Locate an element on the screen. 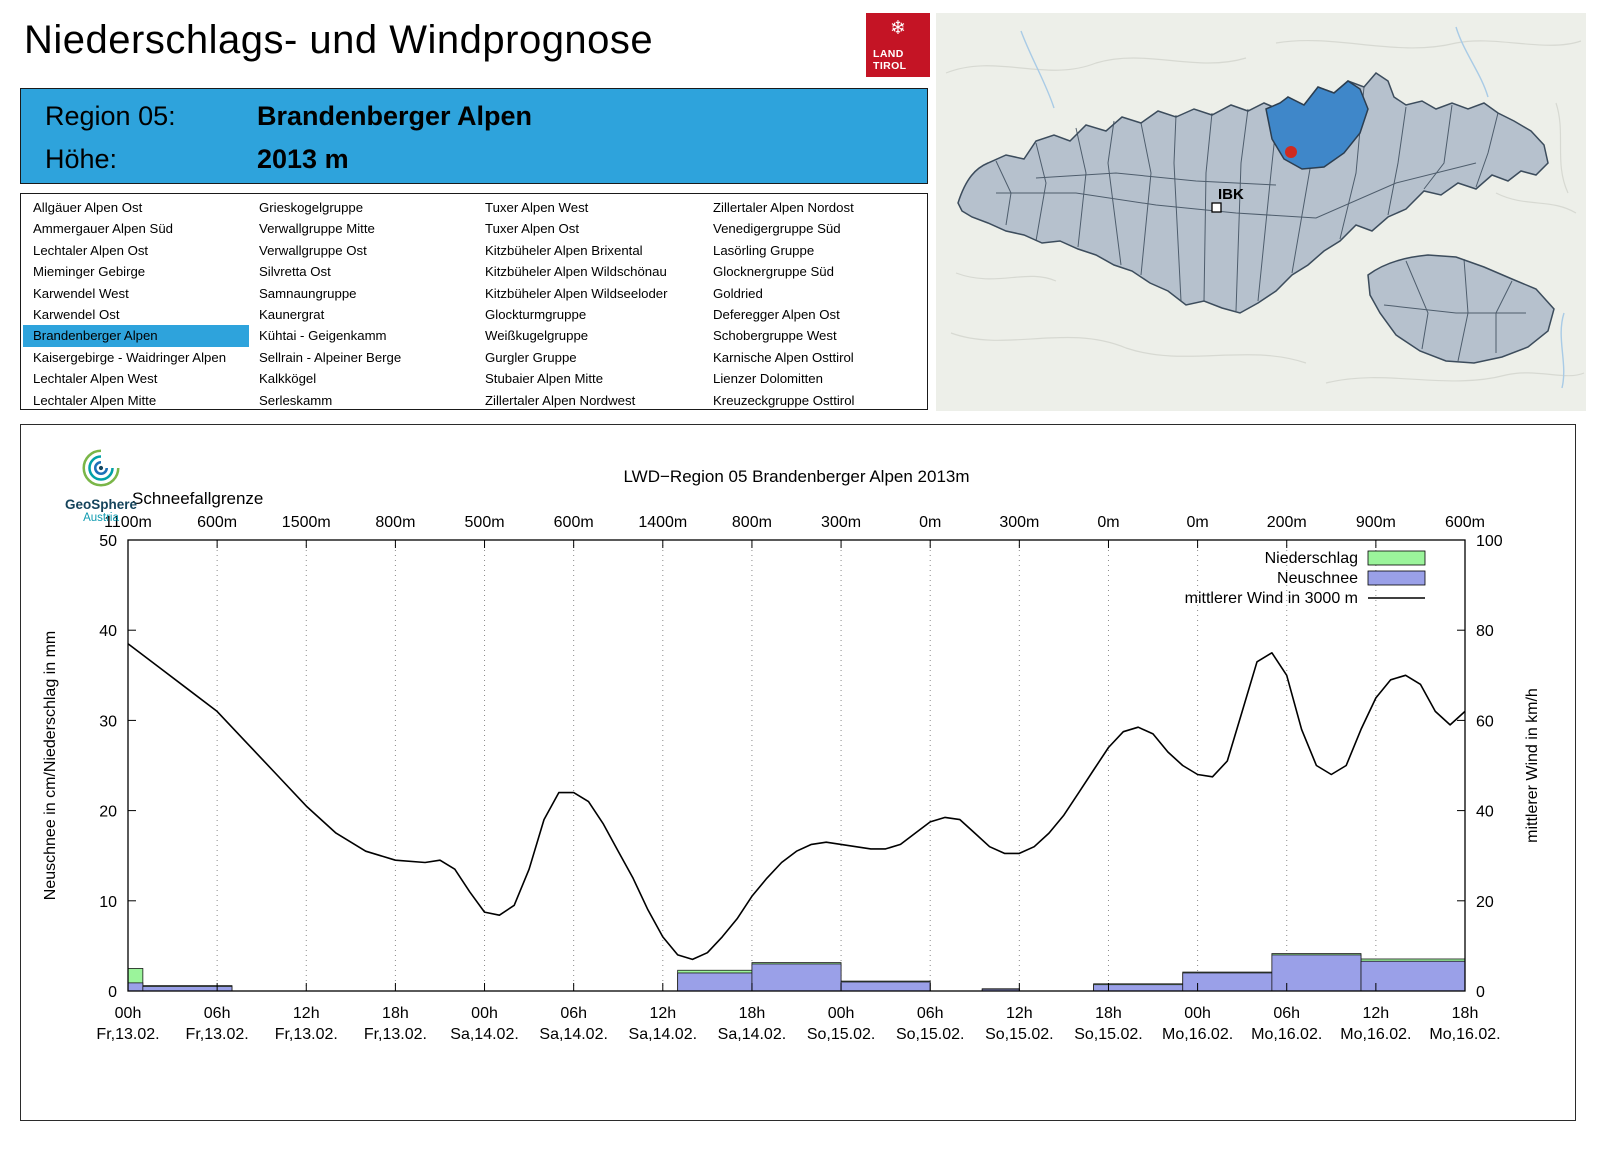 The width and height of the screenshot is (1600, 1153). x-tick-date: Mo,16.02. is located at coordinates (1375, 1034).